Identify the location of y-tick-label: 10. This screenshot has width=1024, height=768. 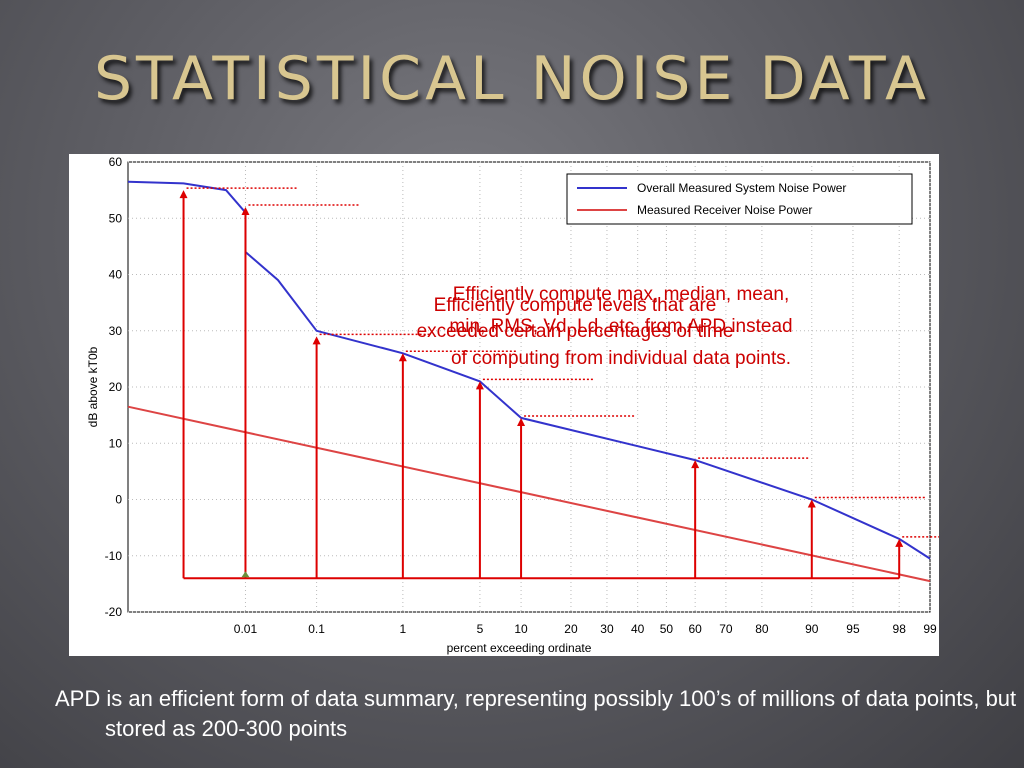
(116, 443).